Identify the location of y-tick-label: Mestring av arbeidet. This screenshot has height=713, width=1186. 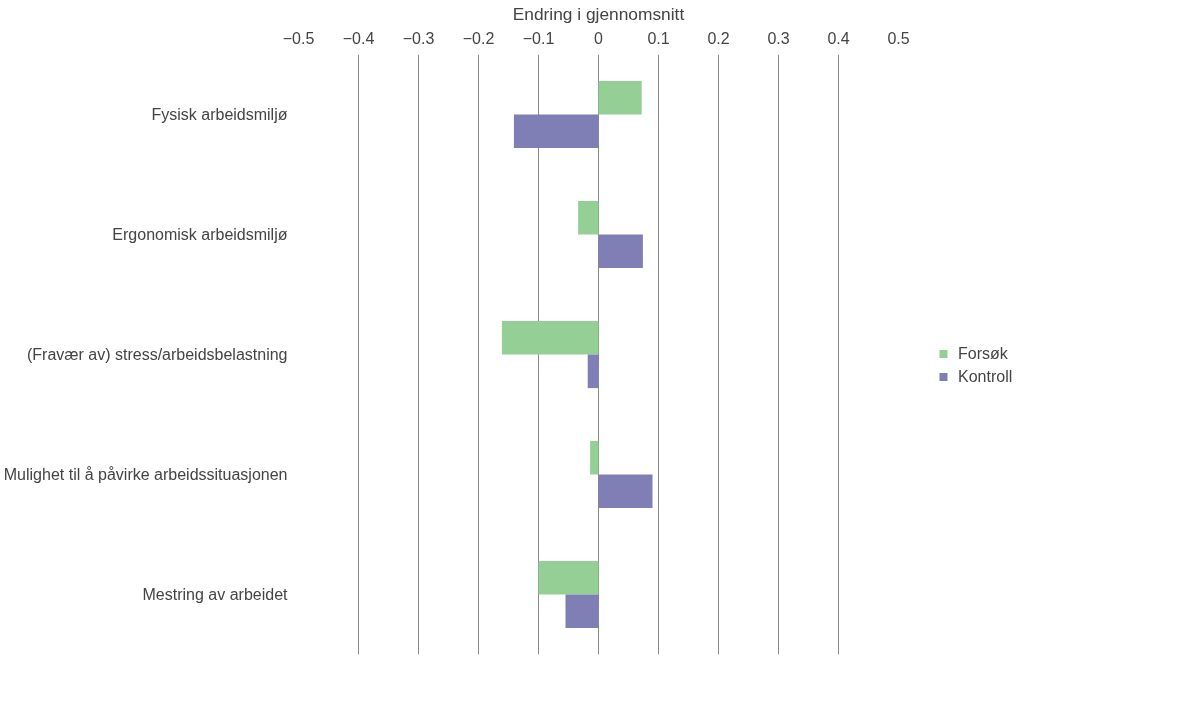
(215, 594).